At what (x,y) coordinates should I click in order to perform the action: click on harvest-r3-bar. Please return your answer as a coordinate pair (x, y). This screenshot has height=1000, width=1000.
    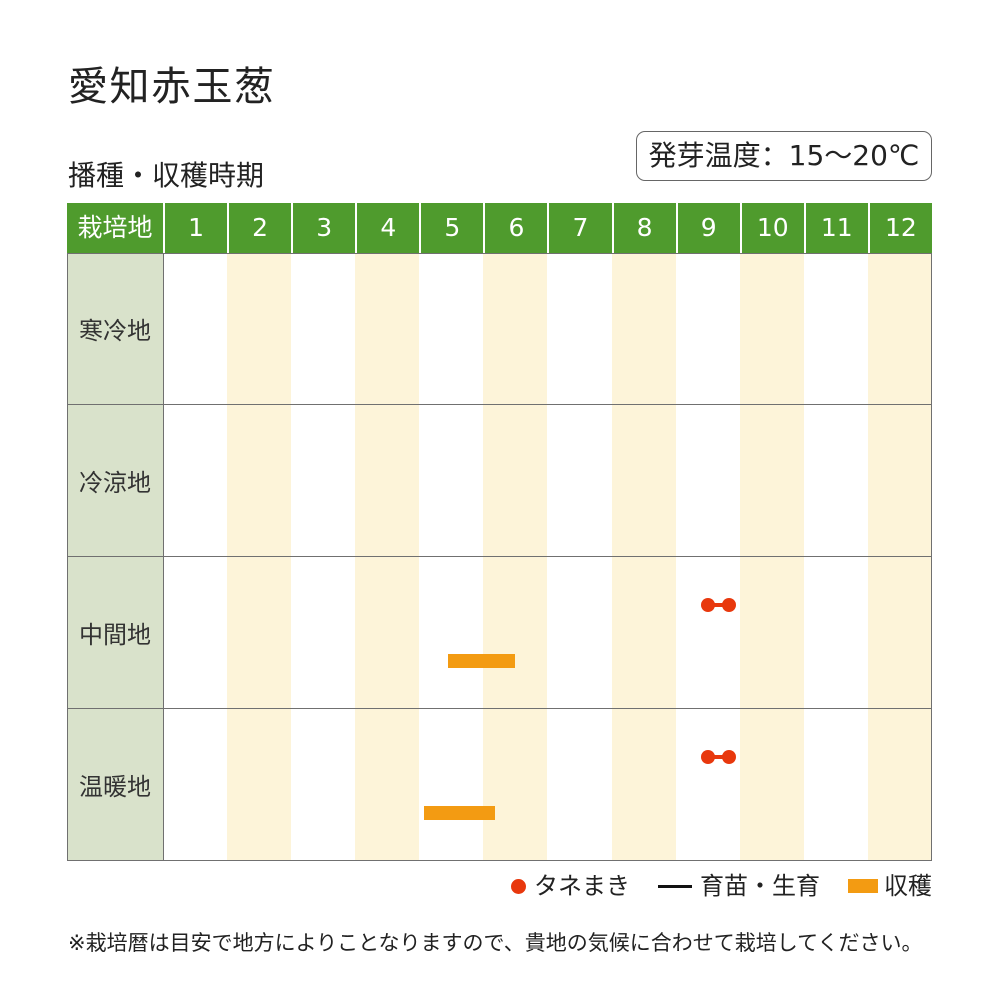
    Looking at the image, I should click on (482, 661).